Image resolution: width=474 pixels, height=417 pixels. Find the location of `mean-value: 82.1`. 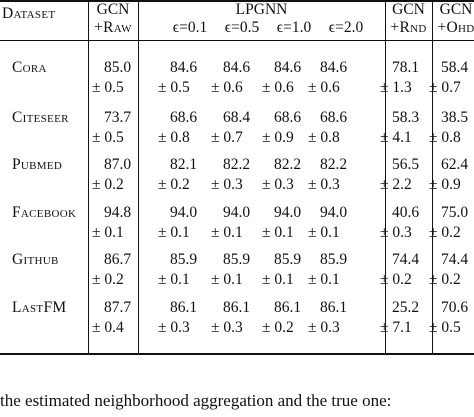

mean-value: 82.1 is located at coordinates (184, 164).